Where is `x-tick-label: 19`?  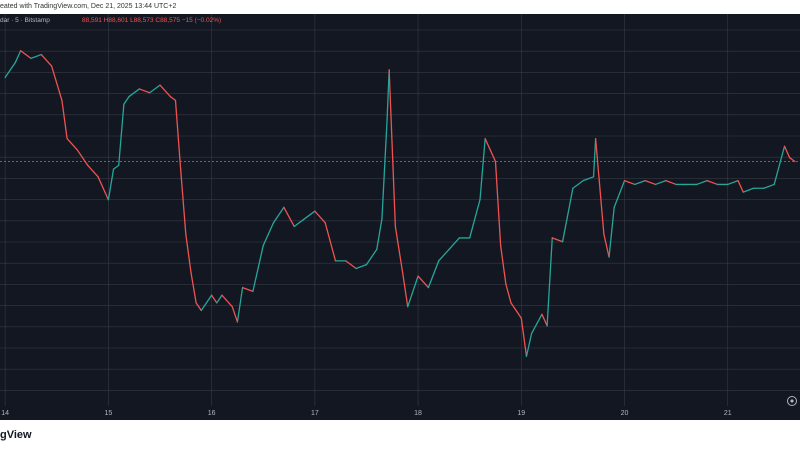
x-tick-label: 19 is located at coordinates (521, 413).